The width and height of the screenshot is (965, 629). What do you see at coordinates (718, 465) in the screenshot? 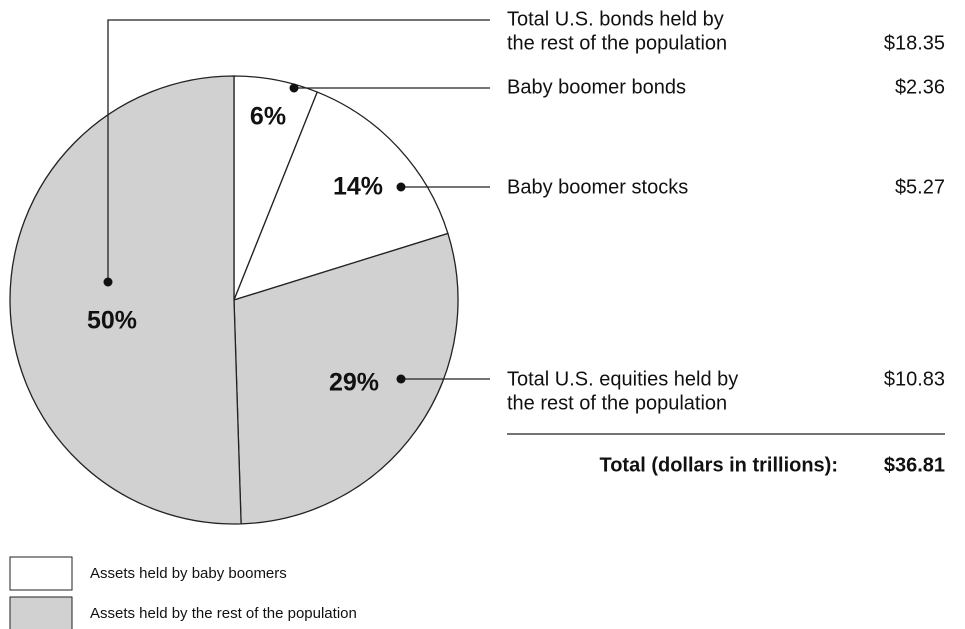
I see `total-label: Total (dollars in trillions):` at bounding box center [718, 465].